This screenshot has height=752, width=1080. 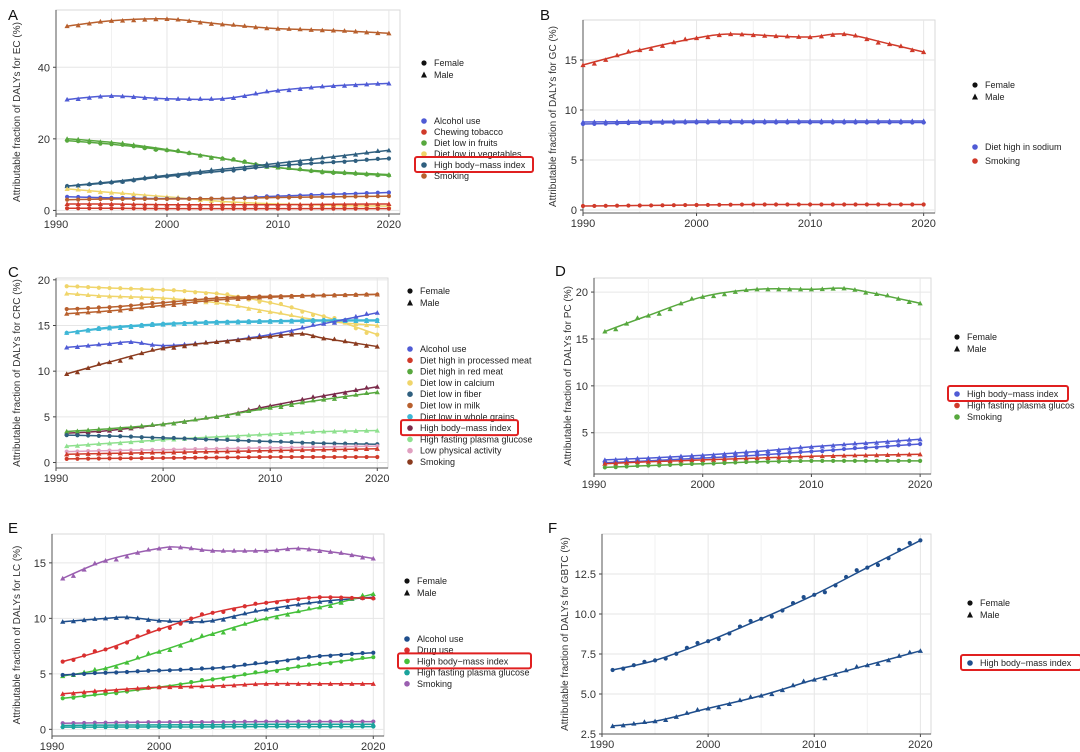 I want to click on legend-female-marker, so click(x=970, y=603).